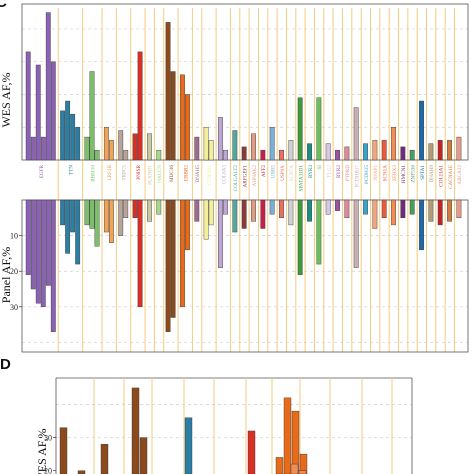 Image resolution: width=474 pixels, height=474 pixels. Describe the element at coordinates (14, 271) in the screenshot. I see `bottom-tick-label: 20` at that location.